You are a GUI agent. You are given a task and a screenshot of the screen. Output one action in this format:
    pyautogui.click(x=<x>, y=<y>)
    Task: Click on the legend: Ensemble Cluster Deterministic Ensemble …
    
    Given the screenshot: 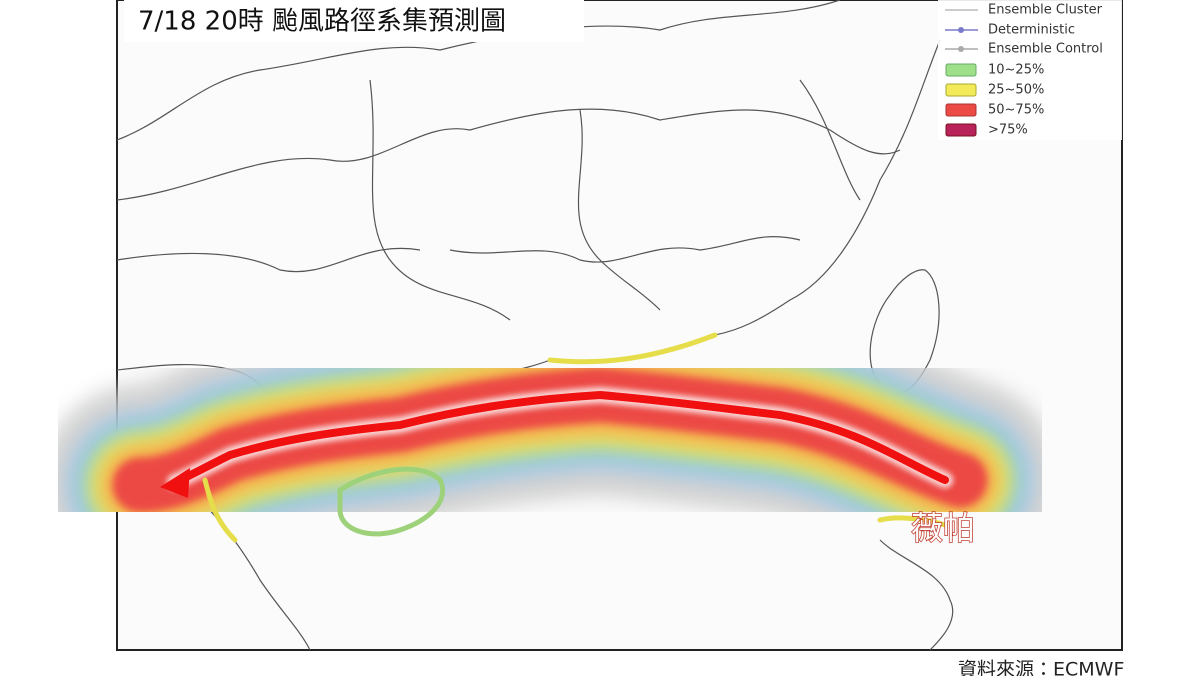 What is the action you would take?
    pyautogui.click(x=1030, y=70)
    